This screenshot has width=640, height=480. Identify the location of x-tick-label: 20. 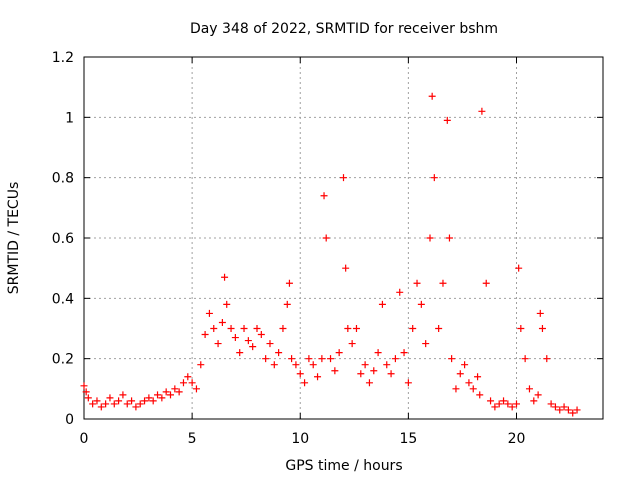
(517, 439).